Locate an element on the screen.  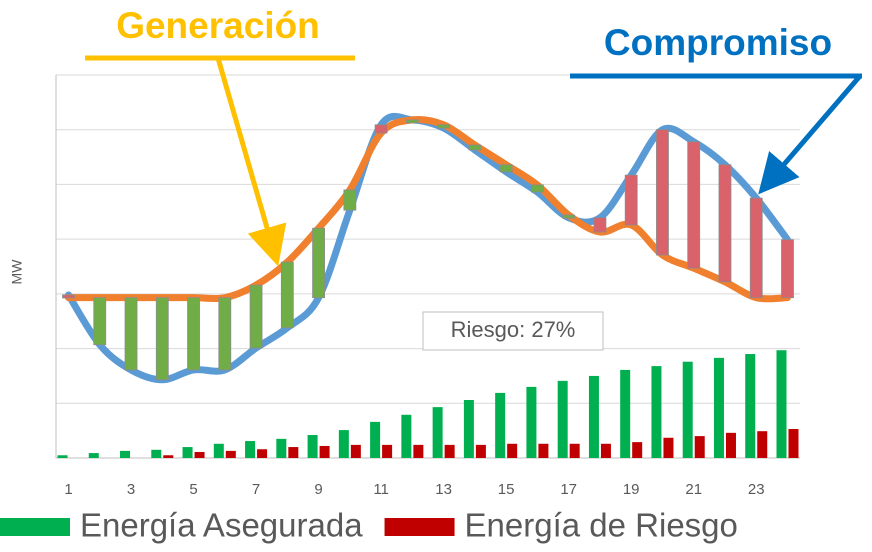
x-tick-label: 11 is located at coordinates (381, 489).